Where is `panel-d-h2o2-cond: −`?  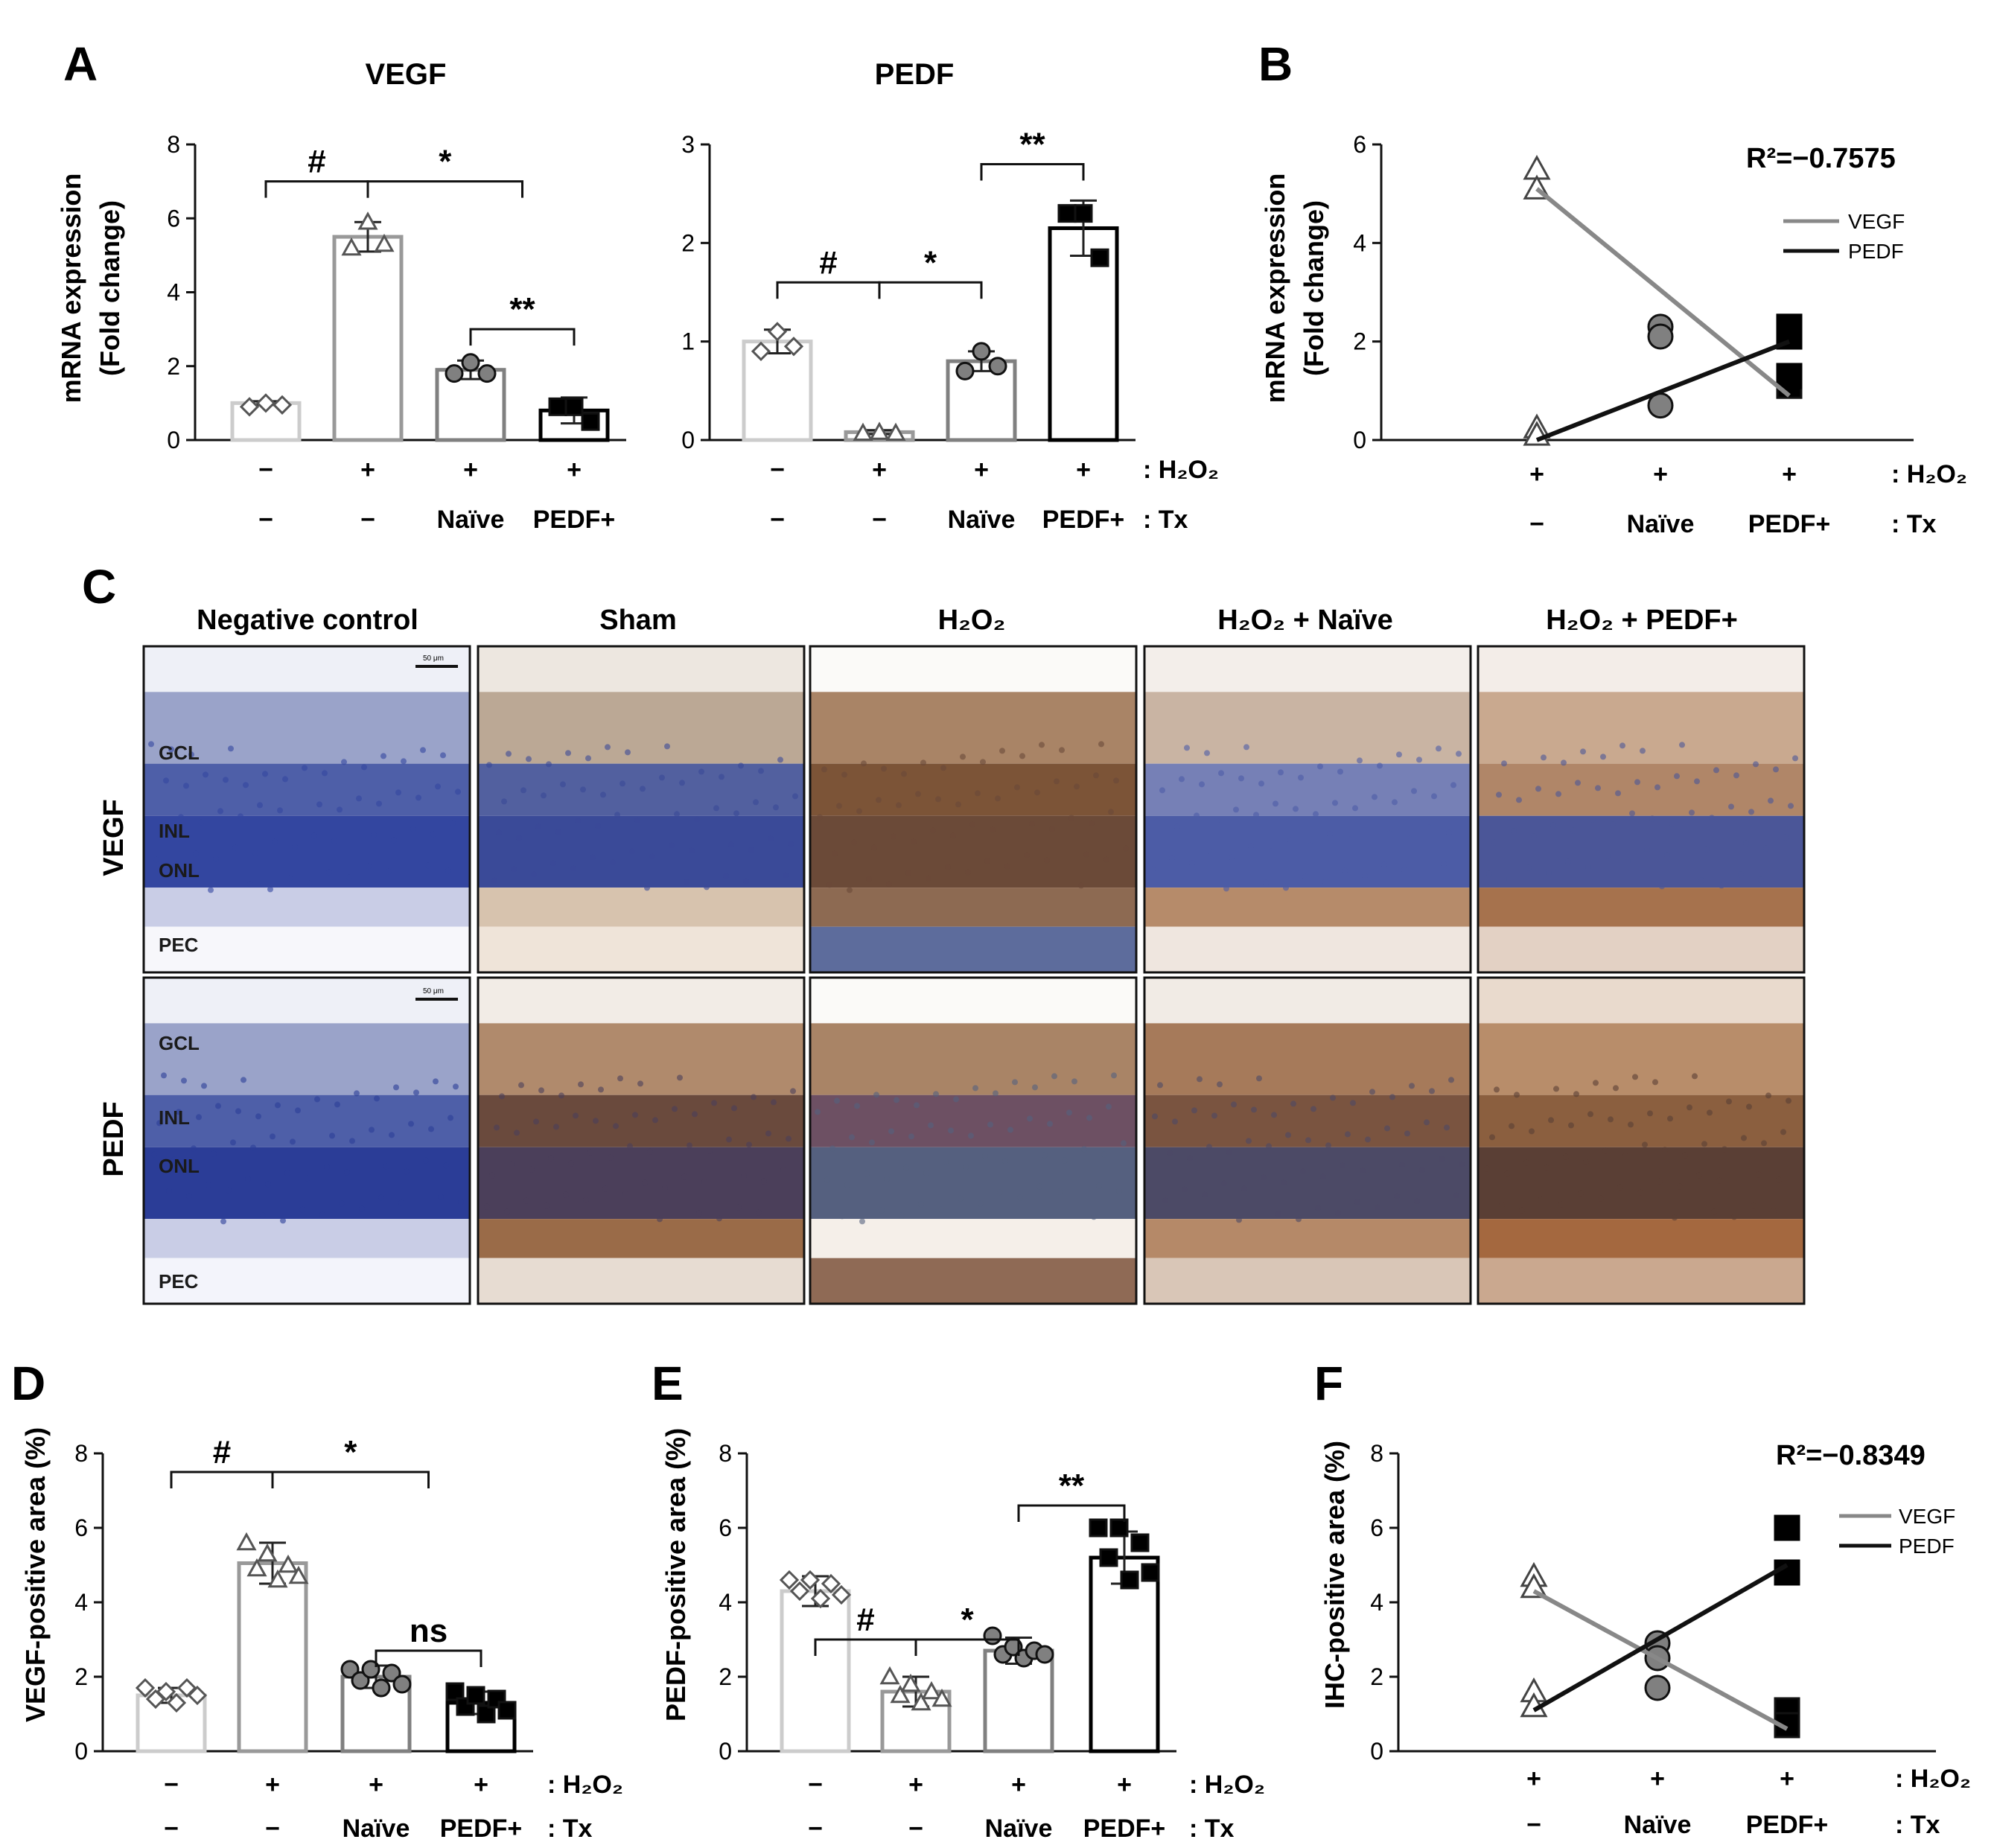 panel-d-h2o2-cond: − is located at coordinates (171, 1785).